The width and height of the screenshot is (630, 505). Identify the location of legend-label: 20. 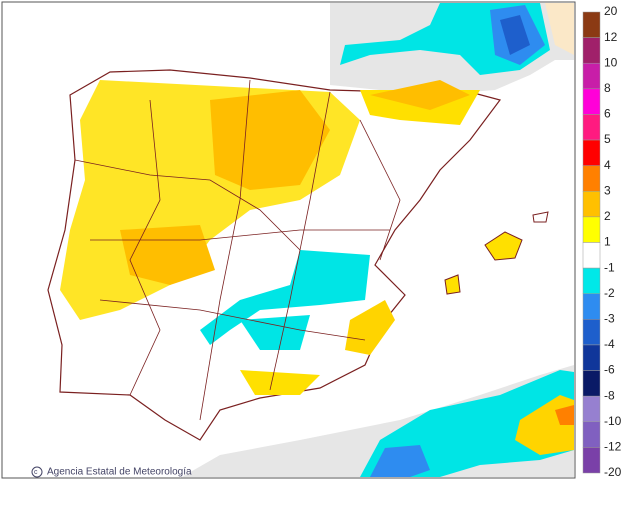
(611, 11).